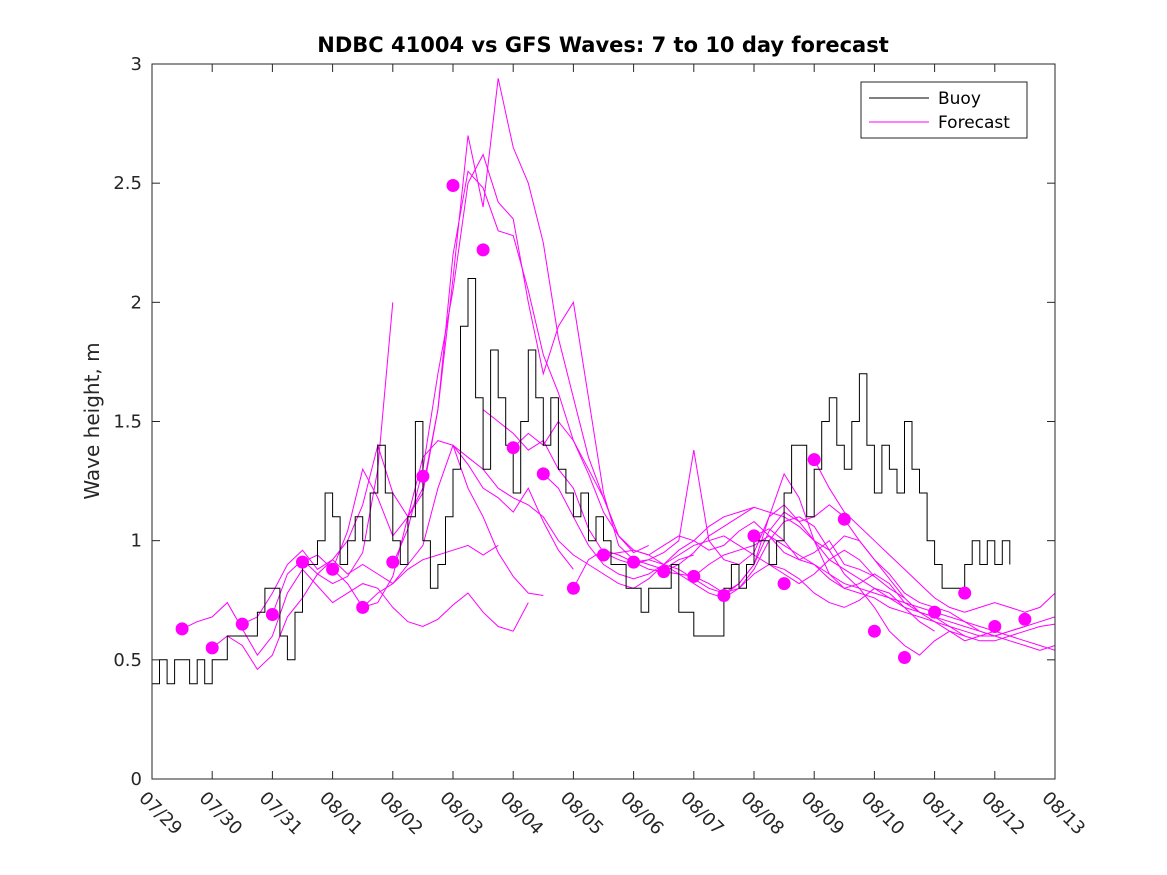 The height and width of the screenshot is (875, 1167). What do you see at coordinates (127, 183) in the screenshot?
I see `y-tick-label: 2.5` at bounding box center [127, 183].